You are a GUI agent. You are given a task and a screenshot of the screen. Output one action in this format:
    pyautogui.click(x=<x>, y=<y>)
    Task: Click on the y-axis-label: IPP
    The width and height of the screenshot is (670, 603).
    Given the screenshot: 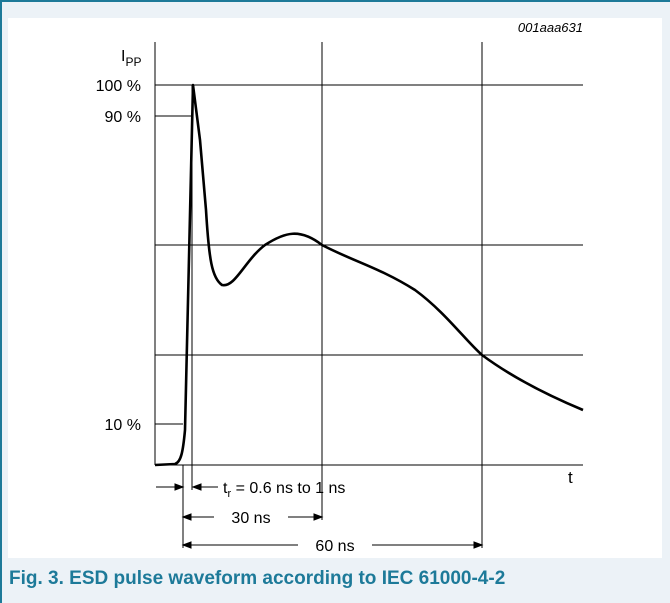 What is the action you would take?
    pyautogui.click(x=131, y=58)
    